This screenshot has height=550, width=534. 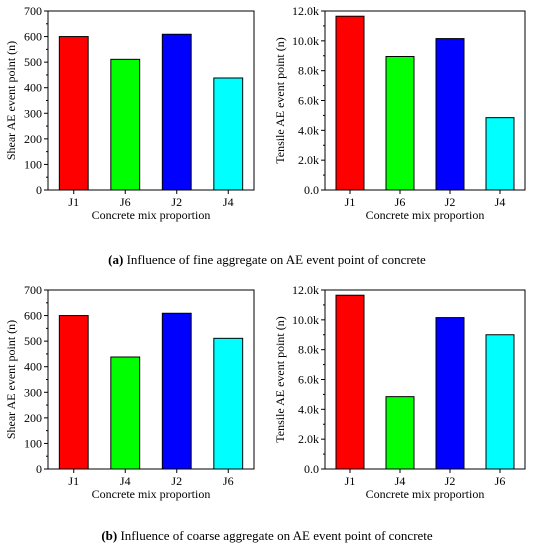 What do you see at coordinates (109, 535) in the screenshot?
I see `caption-b-letter: (b)` at bounding box center [109, 535].